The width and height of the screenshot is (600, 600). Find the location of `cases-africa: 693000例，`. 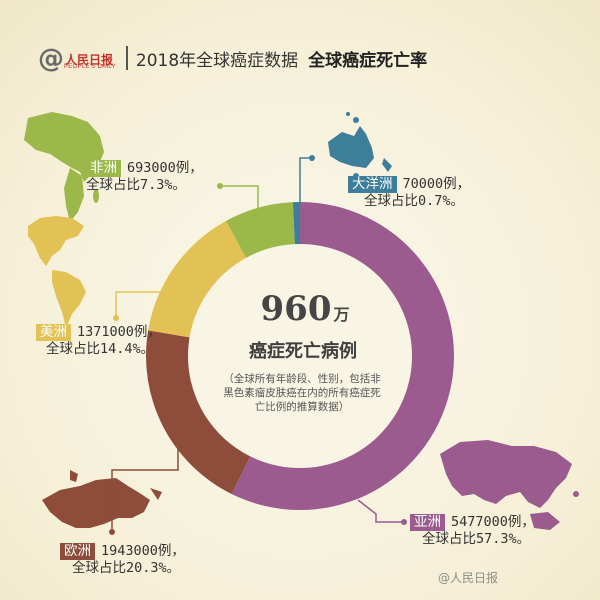

cases-africa: 693000例， is located at coordinates (165, 168).